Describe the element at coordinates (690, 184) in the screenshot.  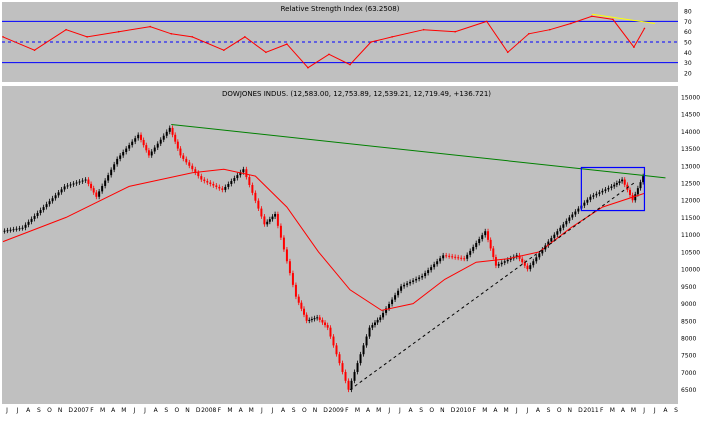
I see `price-tick-label: 12500` at that location.